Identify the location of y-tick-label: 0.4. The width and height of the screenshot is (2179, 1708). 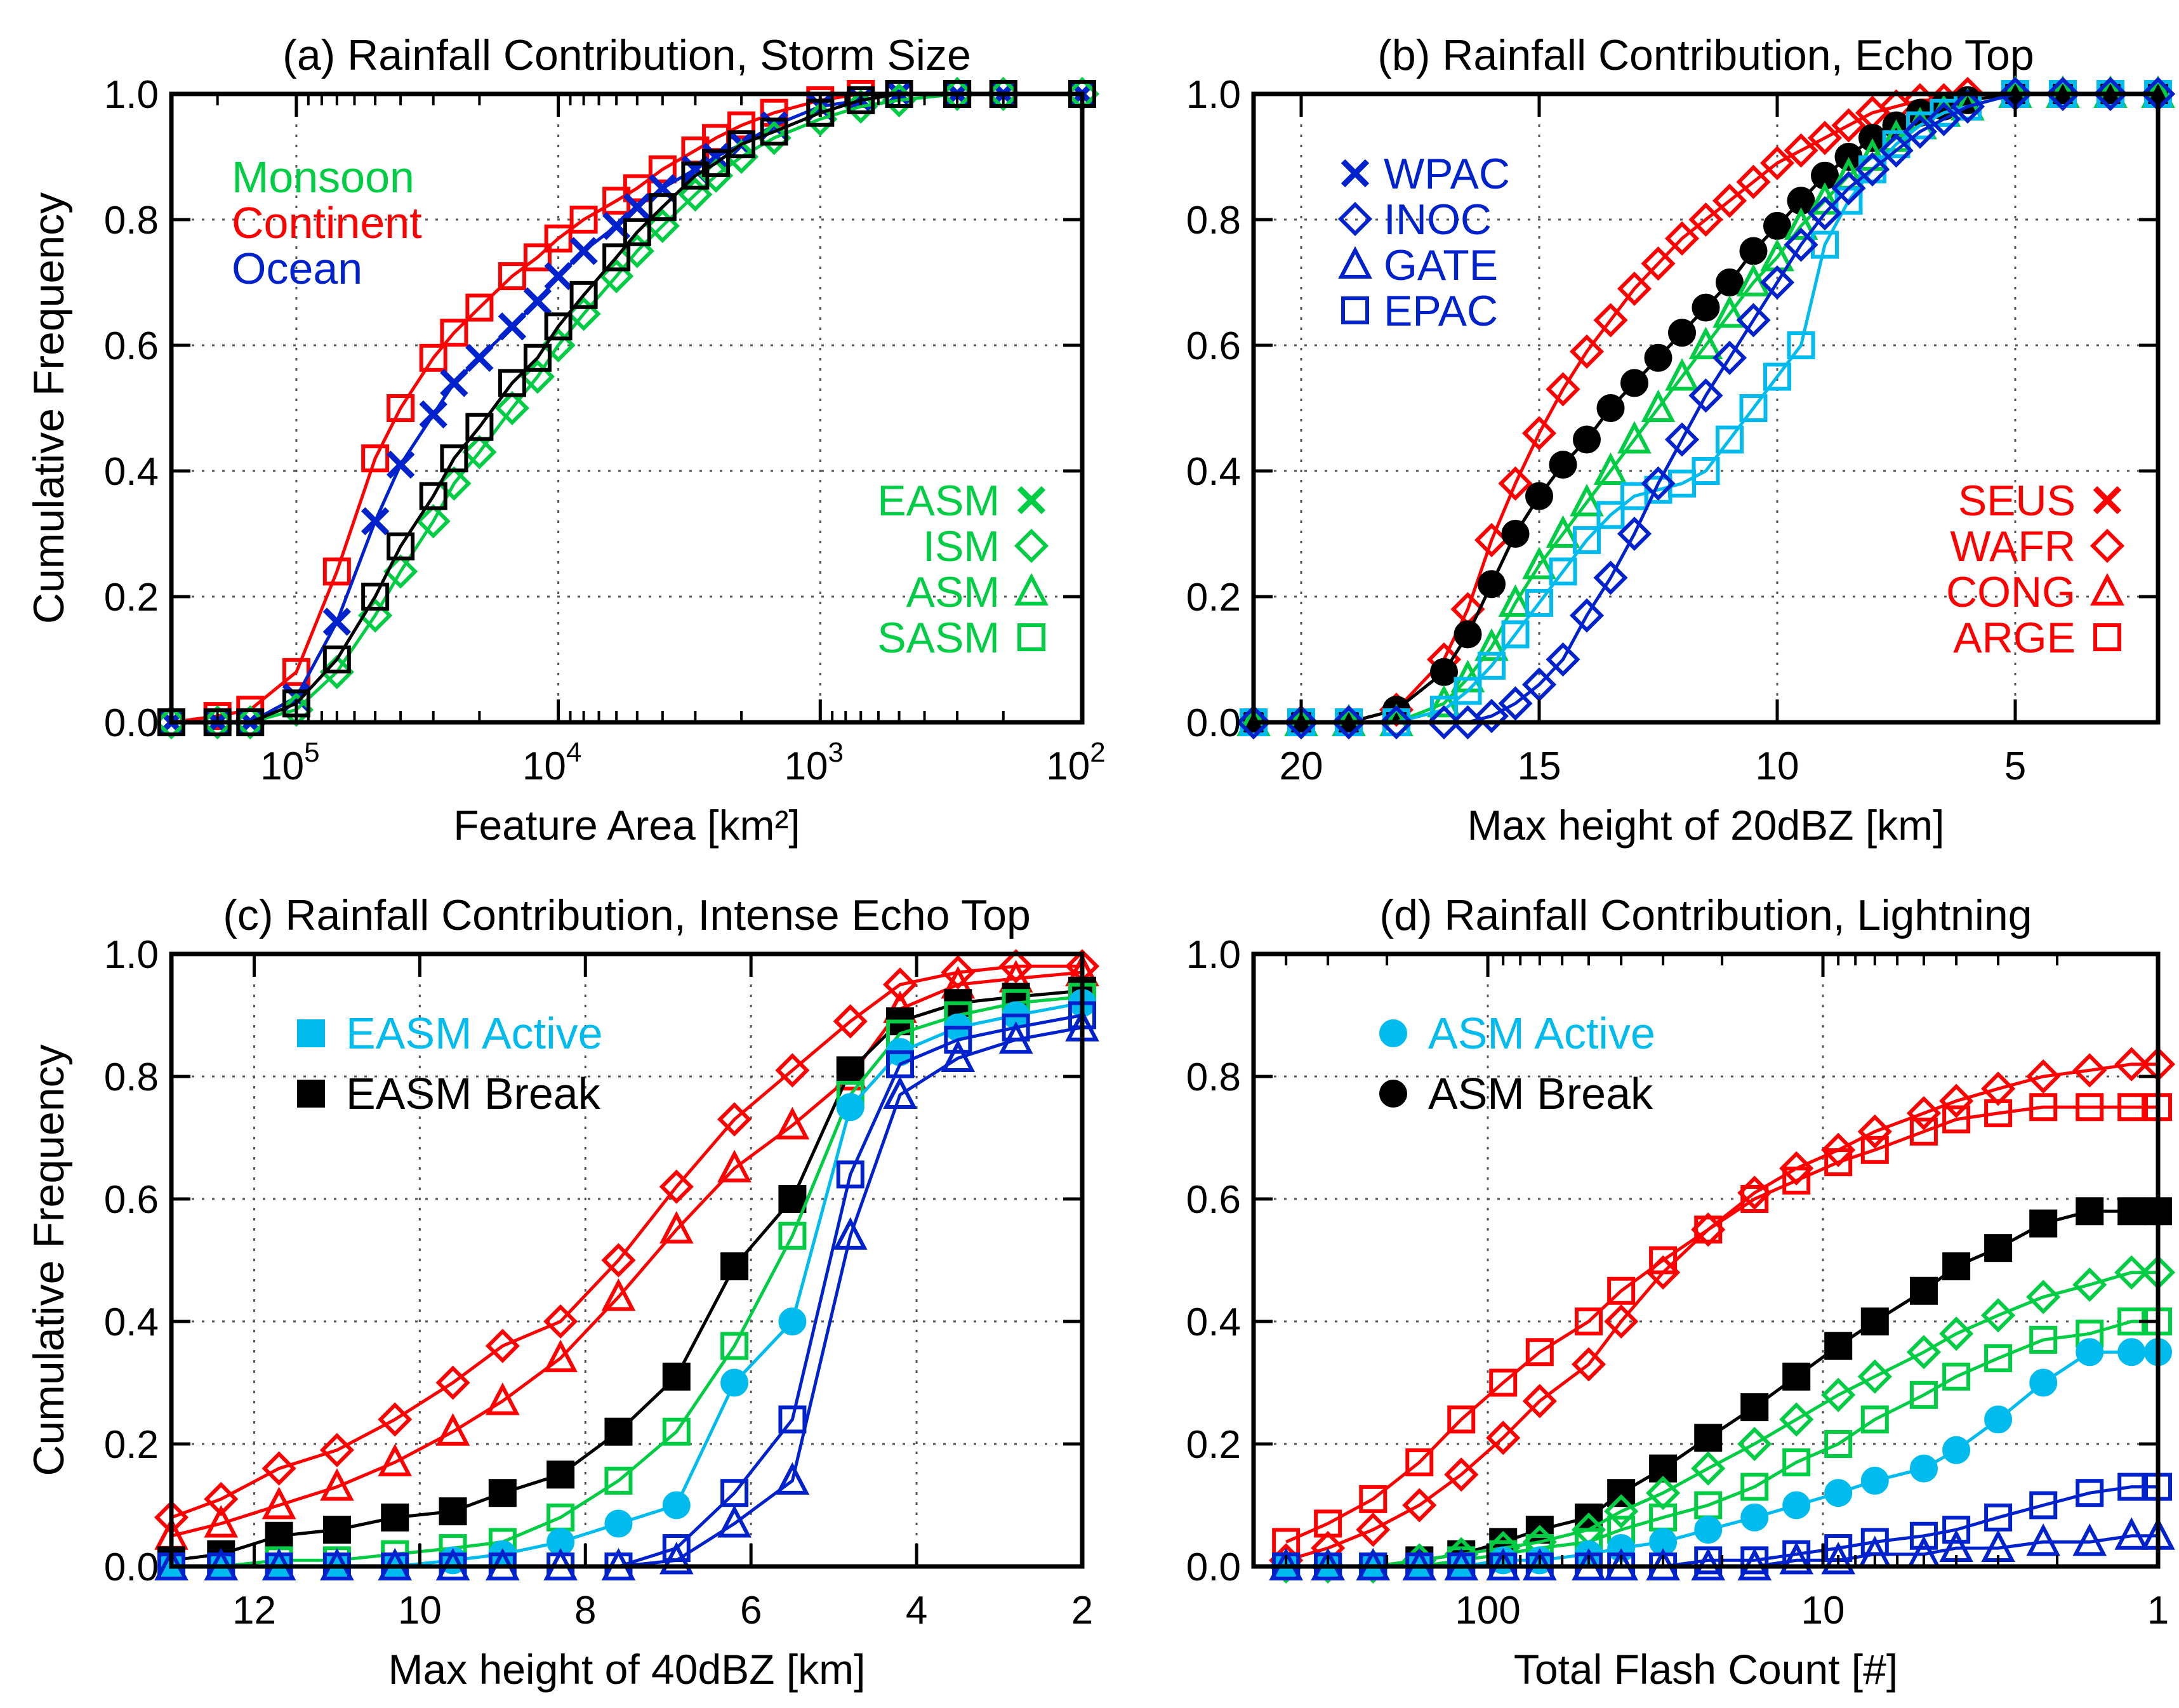
(132, 472).